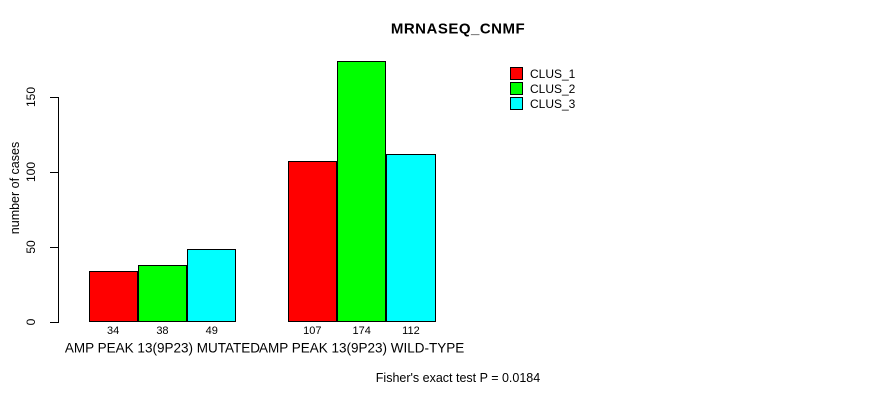  I want to click on y-axis-tick-label: 100, so click(31, 171).